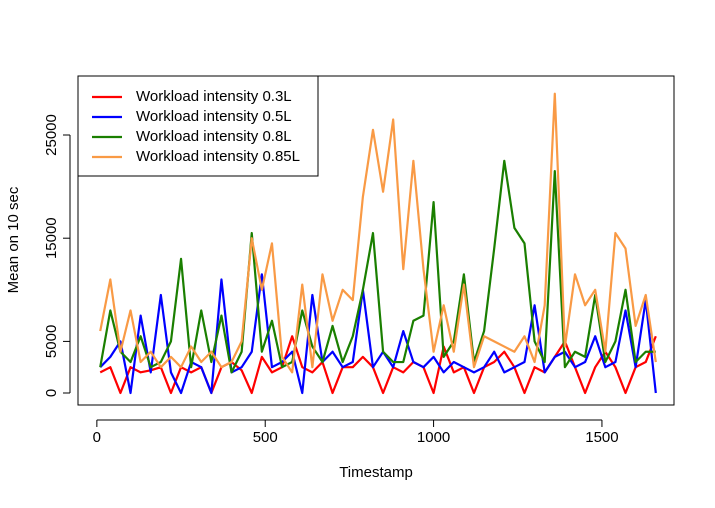 Image resolution: width=715 pixels, height=508 pixels. Describe the element at coordinates (601, 437) in the screenshot. I see `x-tick-label: 1500` at that location.